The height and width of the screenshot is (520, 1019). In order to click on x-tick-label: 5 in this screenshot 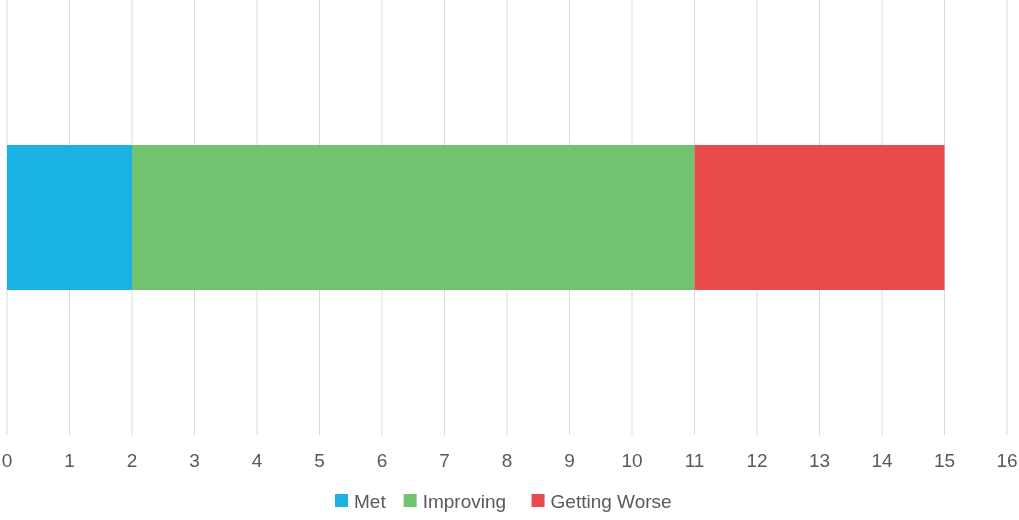, I will do `click(319, 460)`.